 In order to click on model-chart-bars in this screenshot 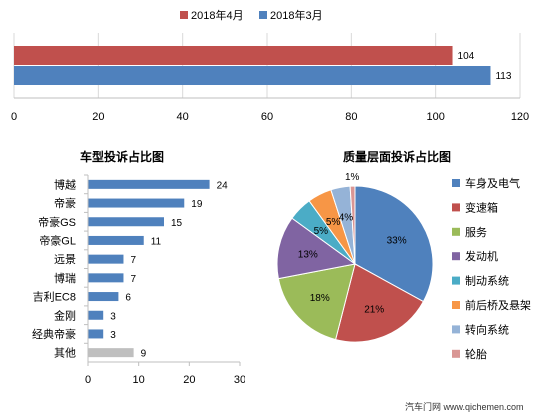, I will do `click(149, 268)`.